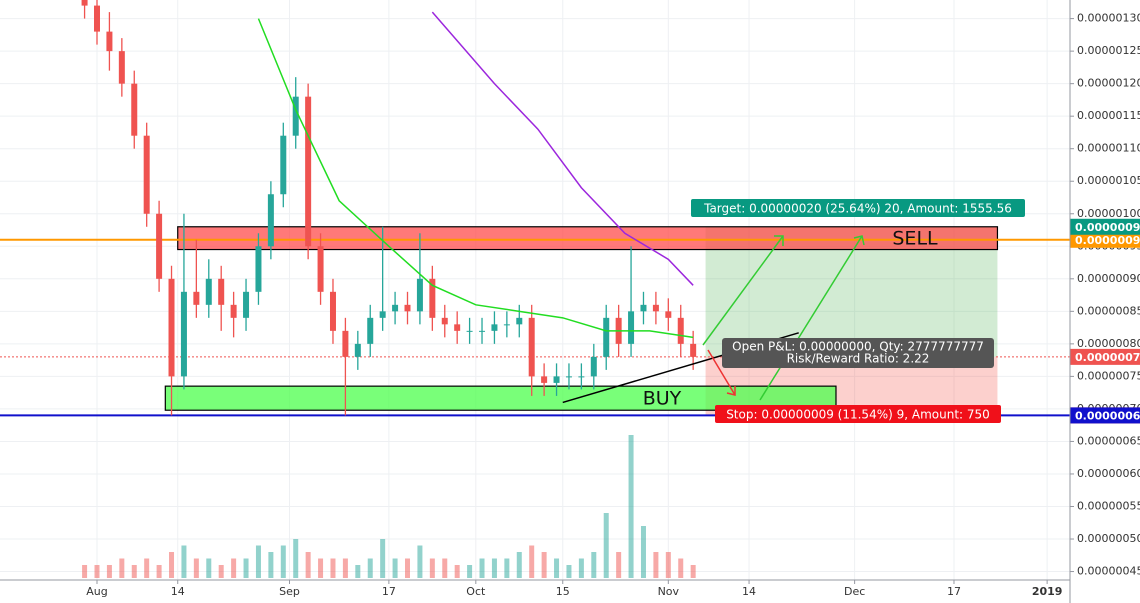 Image resolution: width=1140 pixels, height=603 pixels. I want to click on y-tick-label: 0.00000050, so click(1108, 538).